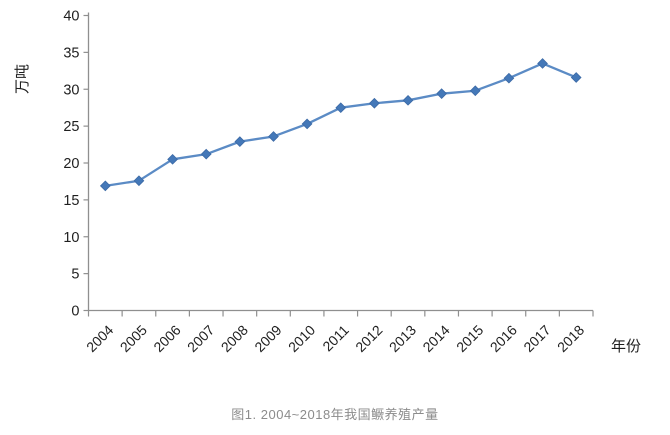  I want to click on x-tick-label: 2009, so click(267, 338).